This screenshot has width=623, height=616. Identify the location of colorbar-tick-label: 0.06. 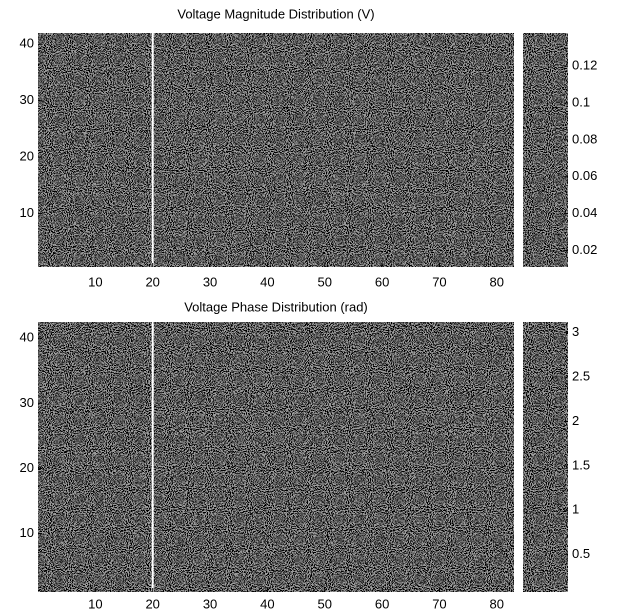
(584, 175).